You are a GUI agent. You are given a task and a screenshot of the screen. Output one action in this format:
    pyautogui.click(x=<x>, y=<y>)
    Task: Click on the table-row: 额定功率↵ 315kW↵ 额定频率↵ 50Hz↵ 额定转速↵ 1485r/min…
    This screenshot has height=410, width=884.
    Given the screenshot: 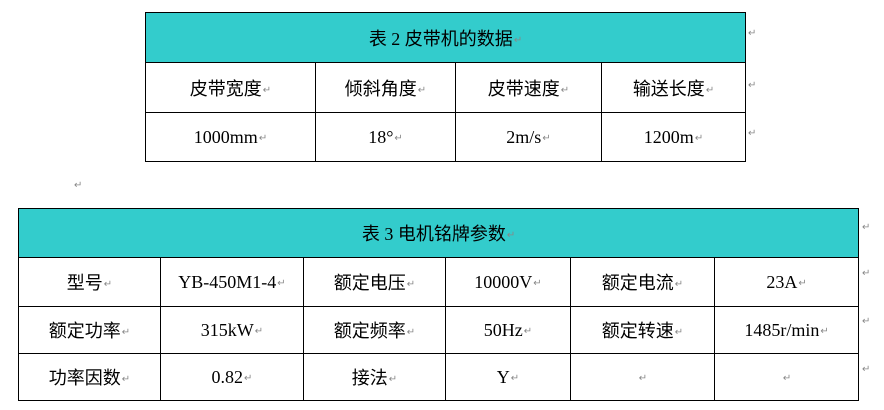 What is the action you would take?
    pyautogui.click(x=439, y=330)
    